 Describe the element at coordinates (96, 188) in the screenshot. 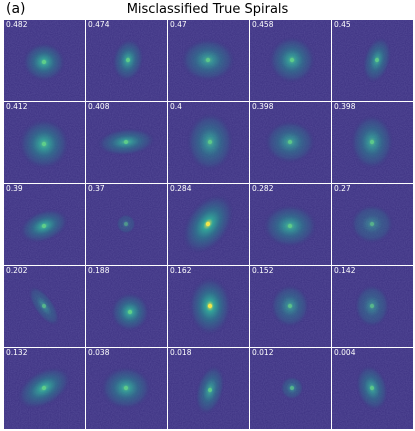

I see `probability-score: 0.37` at that location.